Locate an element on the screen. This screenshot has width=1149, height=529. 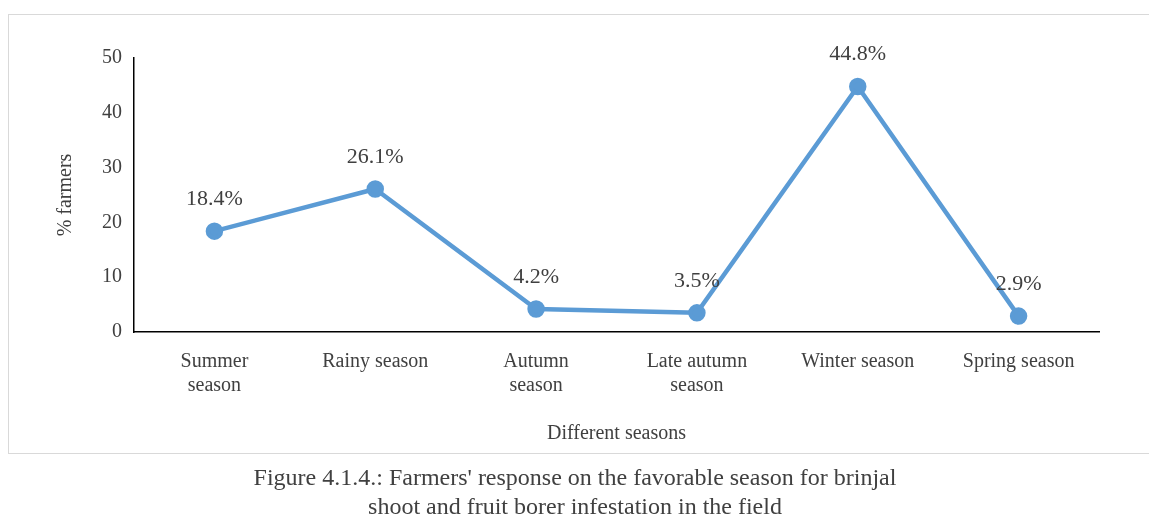
caption: Figure 4.1.4.: Farmers' response on the favorable season for brinjal shoot and fruit borer infestation in the field is located at coordinates (575, 492).